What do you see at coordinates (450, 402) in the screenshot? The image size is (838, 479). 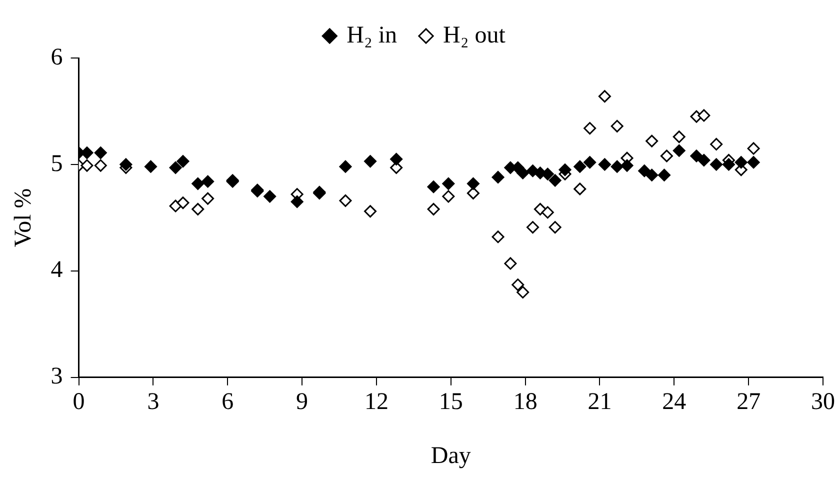 I see `x-tick-label: 15` at bounding box center [450, 402].